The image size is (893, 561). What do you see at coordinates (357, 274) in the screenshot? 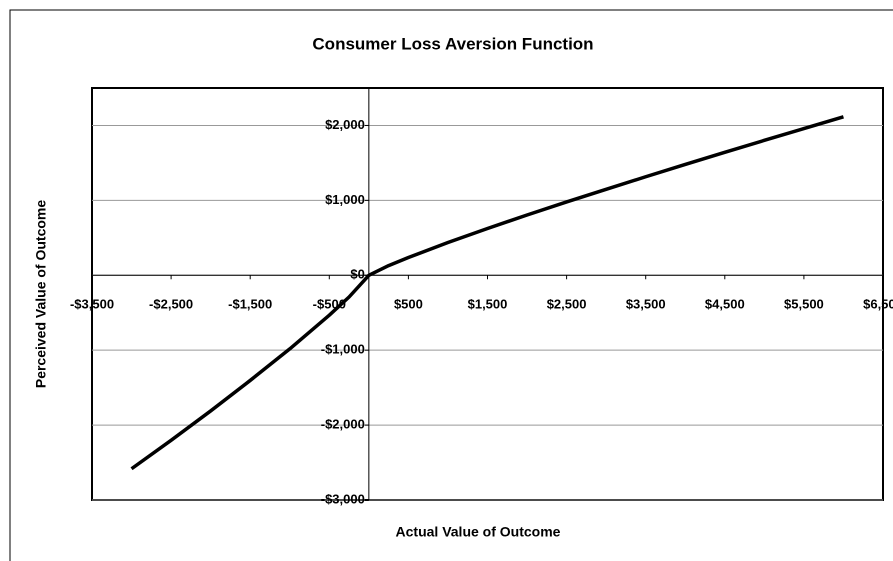
I see `y-tick-label: $0` at bounding box center [357, 274].